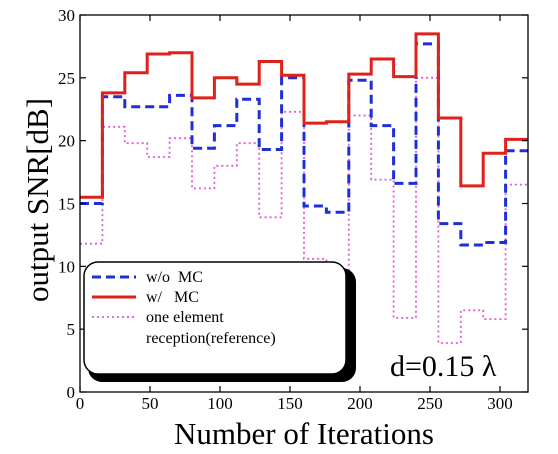 The height and width of the screenshot is (454, 558). I want to click on y-tick-label: 25, so click(66, 78).